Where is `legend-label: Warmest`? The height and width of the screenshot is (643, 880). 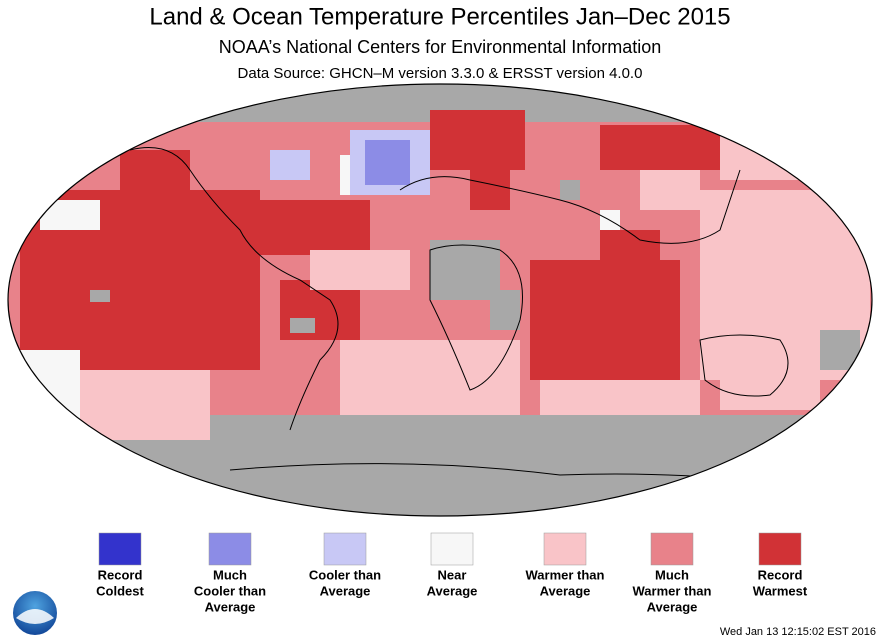
legend-label: Warmest is located at coordinates (780, 590).